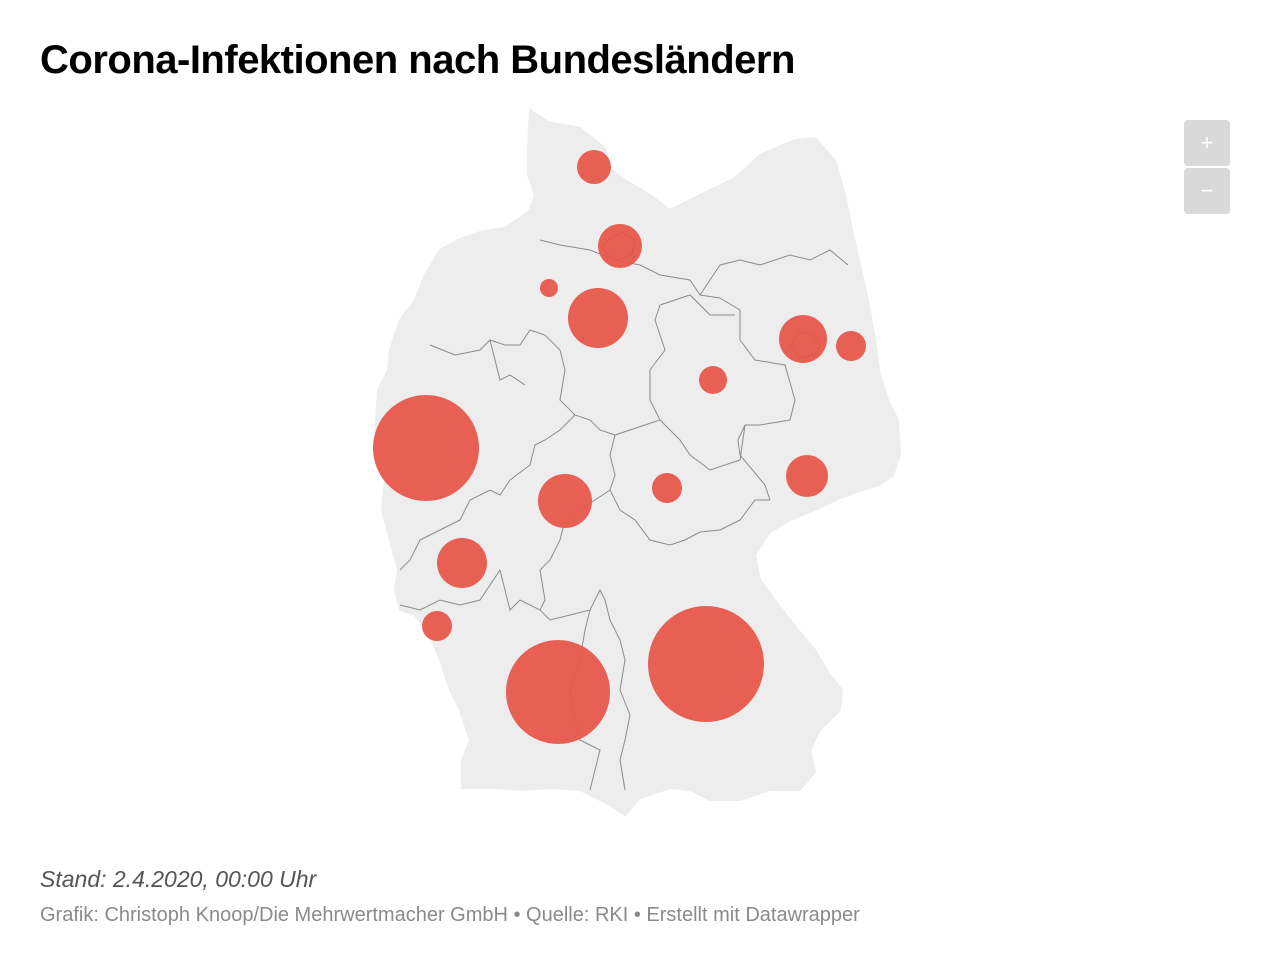  What do you see at coordinates (178, 879) in the screenshot?
I see `stand-note: Stand: 2.4.2020, 00:00 Uhr` at bounding box center [178, 879].